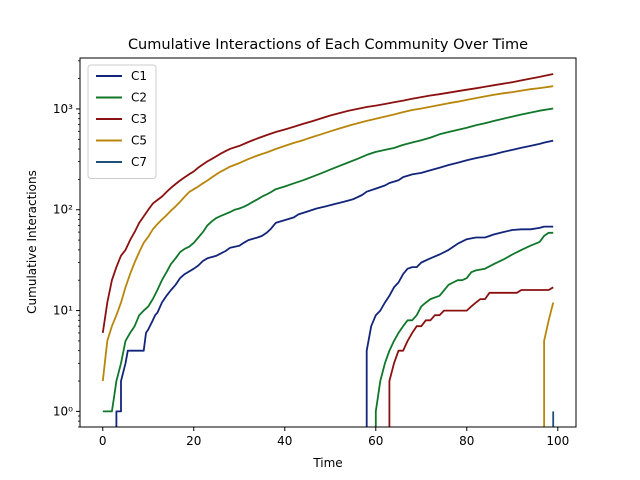 The height and width of the screenshot is (480, 640). I want to click on legend-label-c2: C2, so click(139, 98).